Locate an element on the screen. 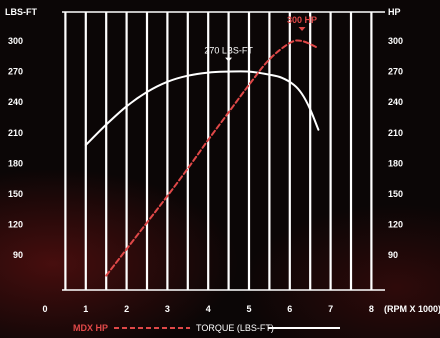  x-tick-label-7: 7 is located at coordinates (330, 309).